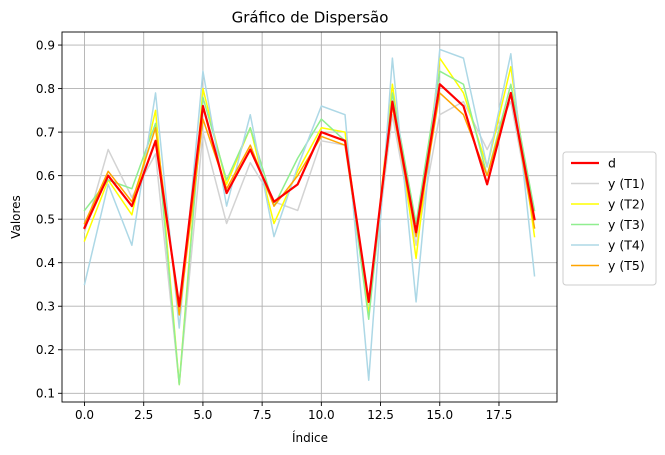  I want to click on x-axis-label: Índice, so click(310, 437).